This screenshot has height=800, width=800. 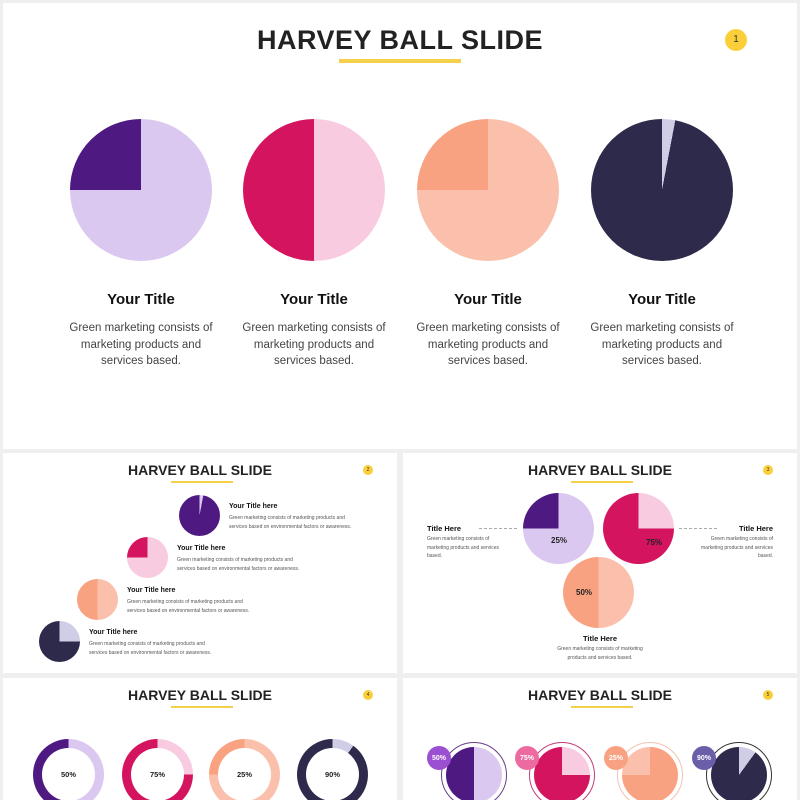 What do you see at coordinates (755, 528) in the screenshot?
I see `right-title: Title Here` at bounding box center [755, 528].